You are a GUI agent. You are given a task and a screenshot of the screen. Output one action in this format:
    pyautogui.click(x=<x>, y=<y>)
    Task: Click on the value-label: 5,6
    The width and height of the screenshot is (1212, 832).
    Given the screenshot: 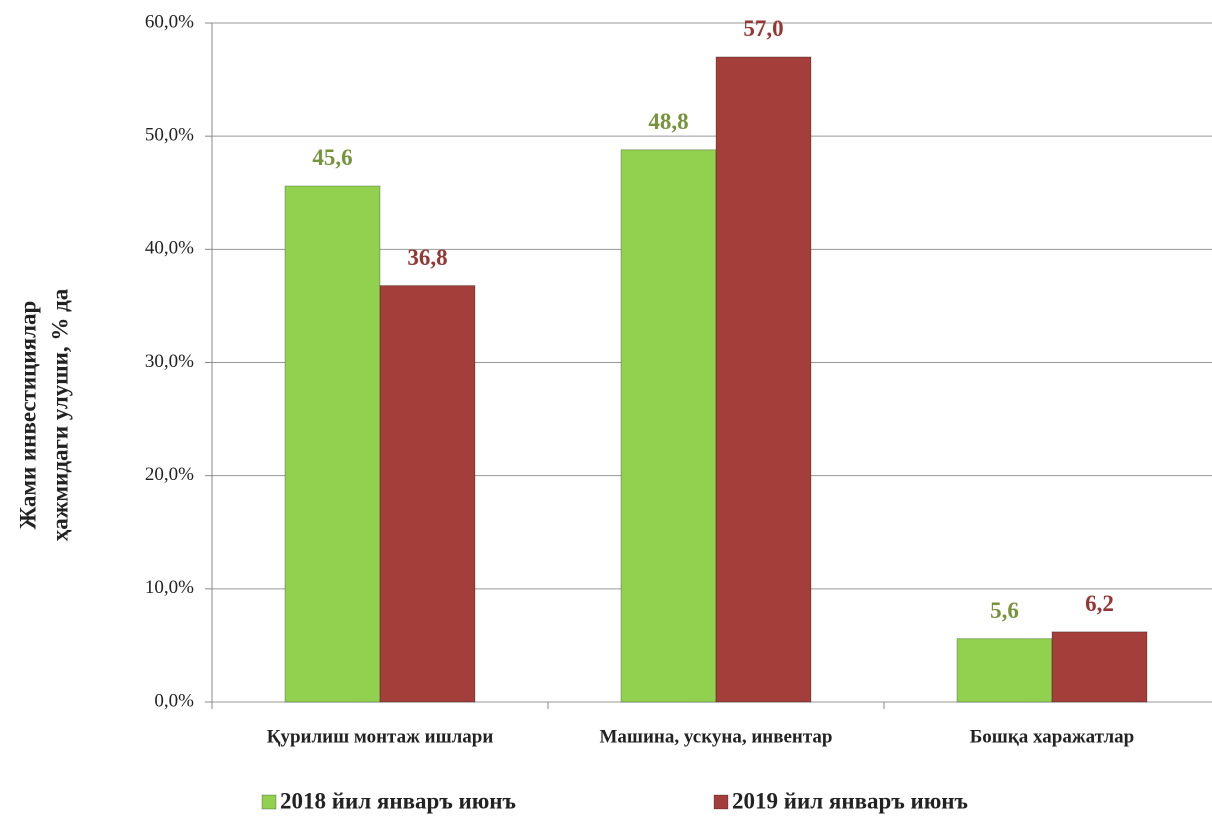 What is the action you would take?
    pyautogui.click(x=1004, y=610)
    